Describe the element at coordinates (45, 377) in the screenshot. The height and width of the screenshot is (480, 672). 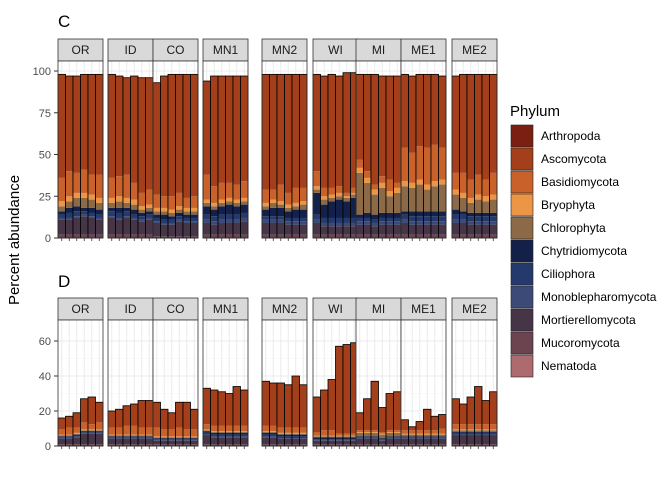
I see `y-tick-label: 40` at that location.